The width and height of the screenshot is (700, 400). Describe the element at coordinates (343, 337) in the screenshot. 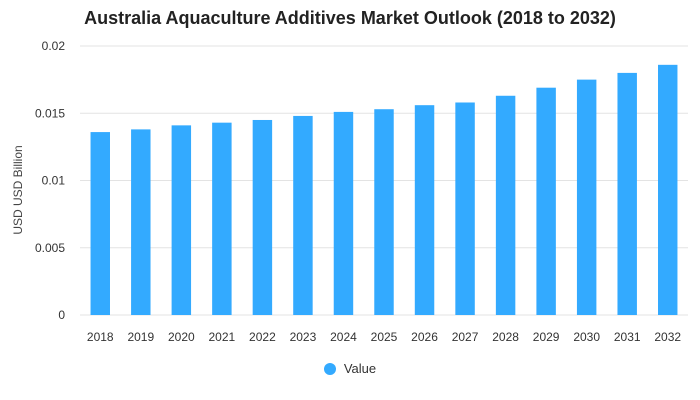

I see `x-tick-label: 2024` at that location.